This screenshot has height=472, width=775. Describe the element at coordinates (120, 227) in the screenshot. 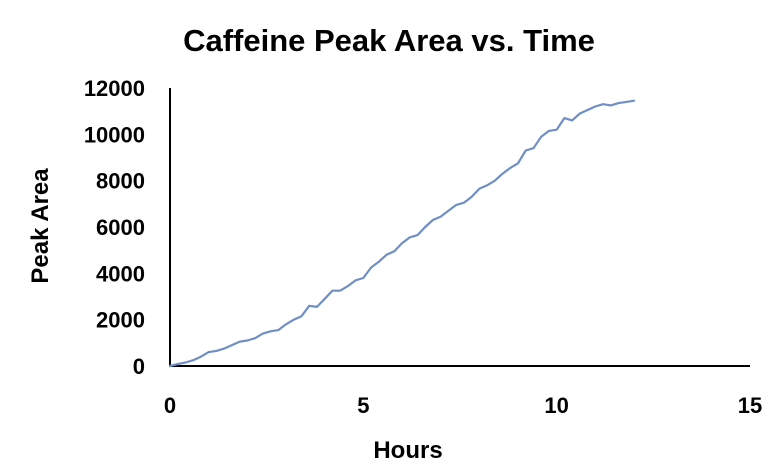

I see `y-tick-label: 6000` at that location.